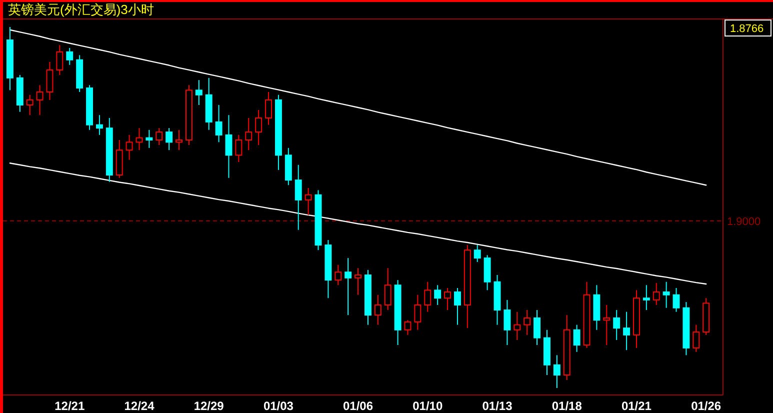  I want to click on text: 1.9000, so click(744, 222).